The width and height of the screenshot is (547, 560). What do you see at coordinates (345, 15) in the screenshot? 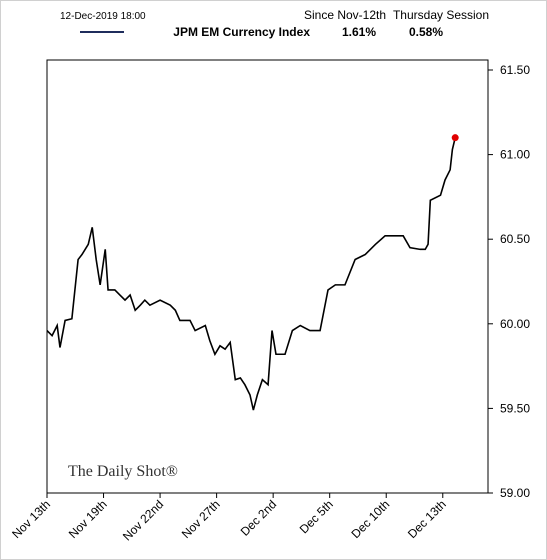
I see `header: Since Nov-12th` at bounding box center [345, 15].